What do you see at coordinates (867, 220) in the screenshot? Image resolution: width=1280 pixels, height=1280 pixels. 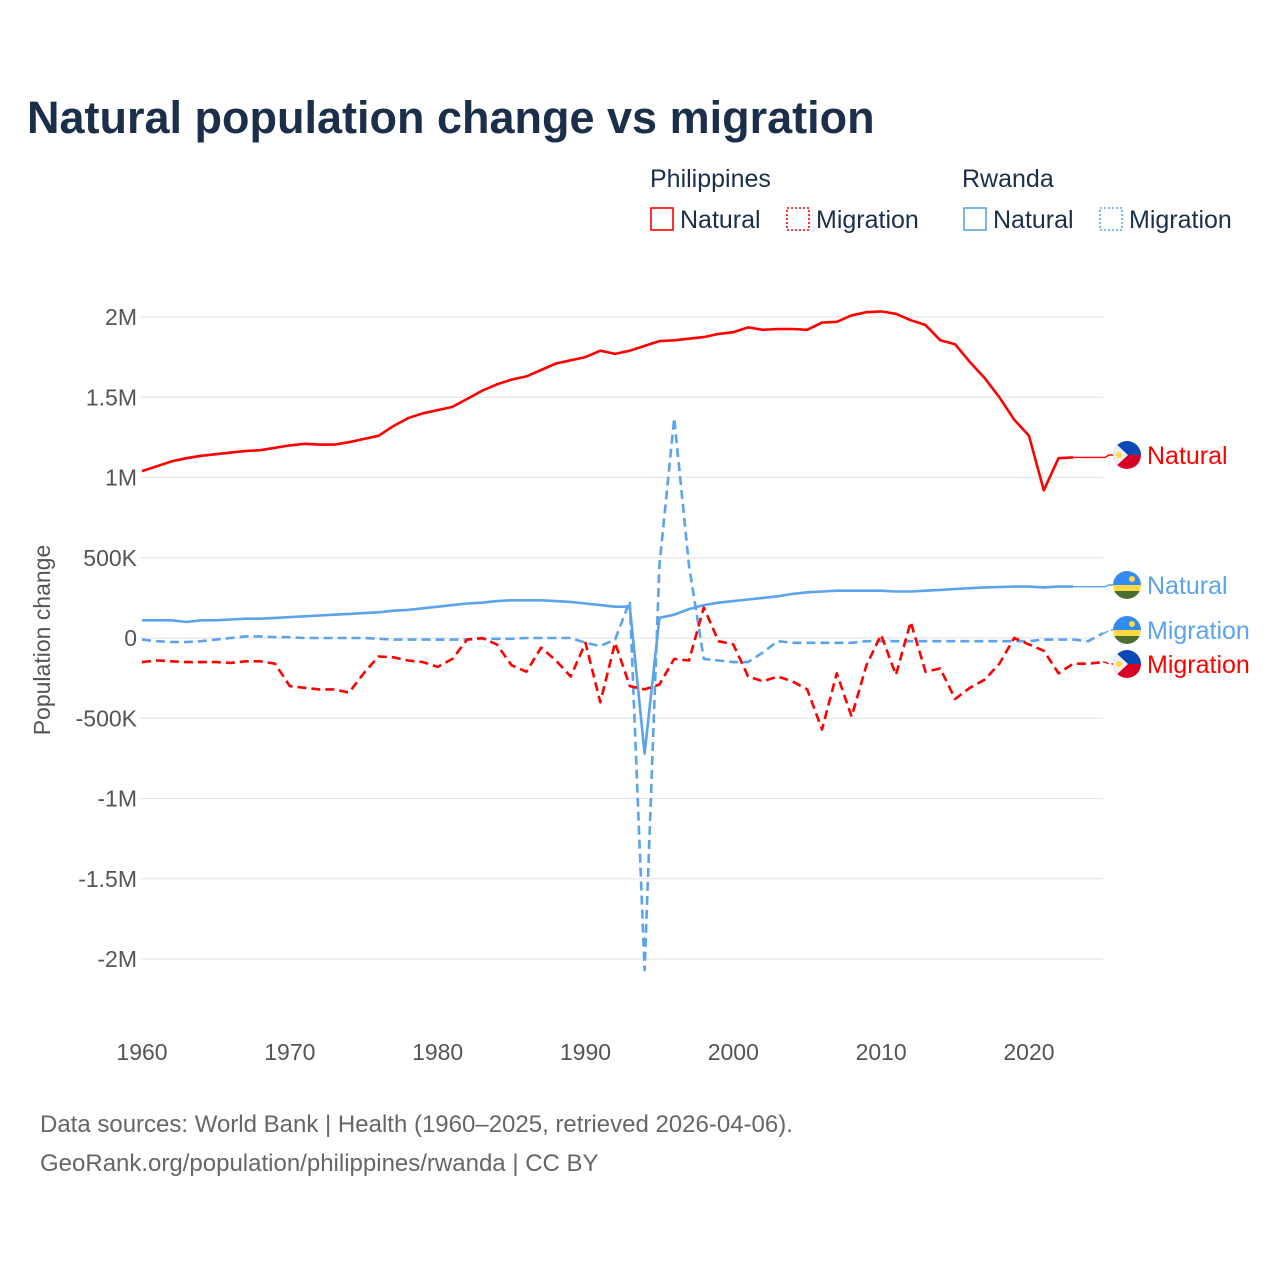 I see `legend-item-ph-migration: Migration` at bounding box center [867, 220].